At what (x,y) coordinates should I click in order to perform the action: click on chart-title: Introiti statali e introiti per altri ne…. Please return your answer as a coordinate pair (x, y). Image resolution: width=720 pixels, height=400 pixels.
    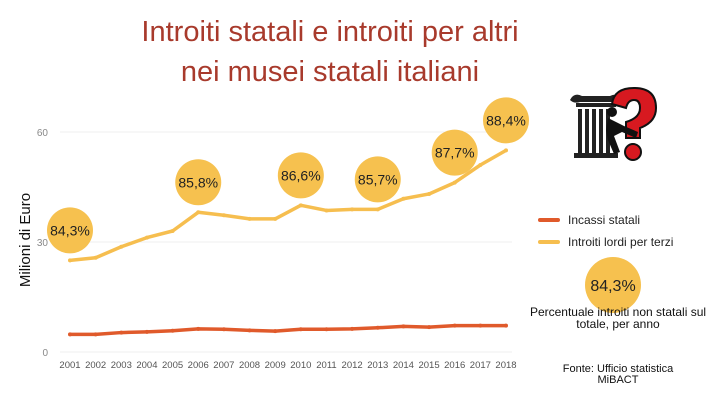
    Looking at the image, I should click on (330, 52).